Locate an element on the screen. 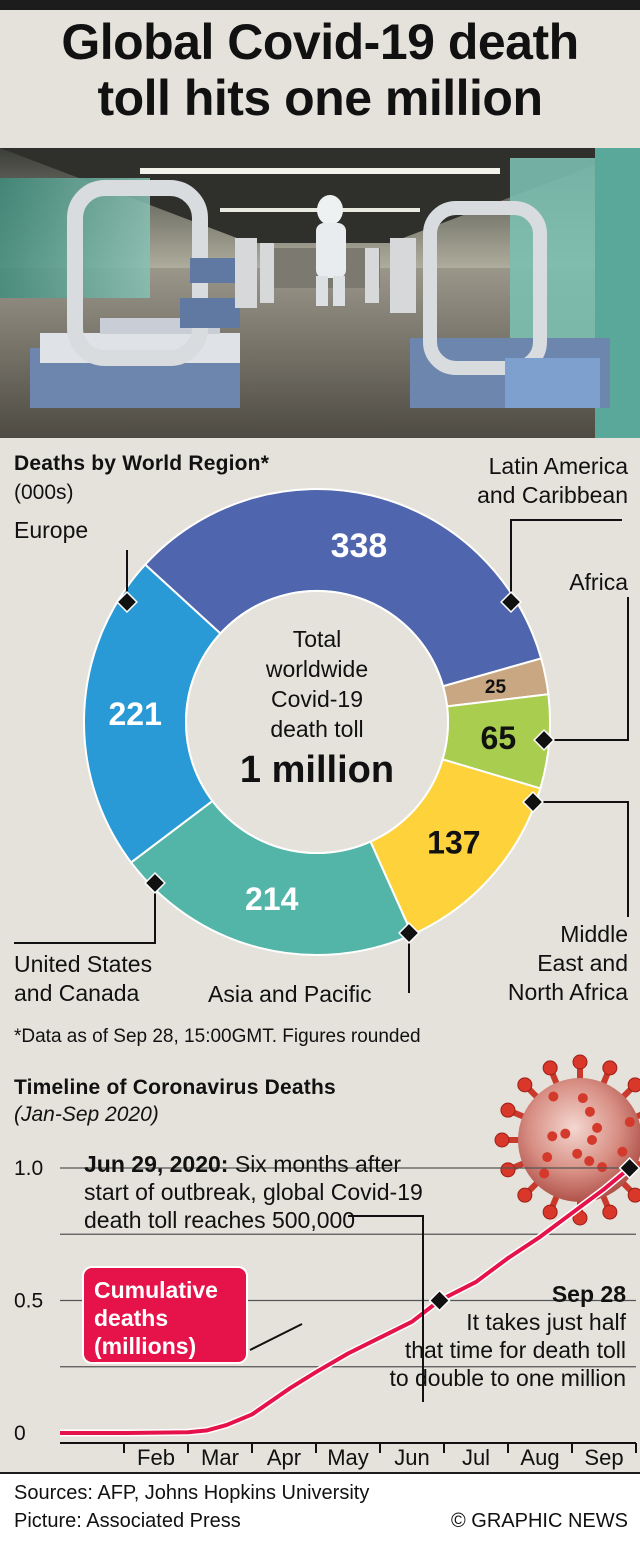 Image resolution: width=640 pixels, height=1568 pixels. center-total: 1 million is located at coordinates (317, 770).